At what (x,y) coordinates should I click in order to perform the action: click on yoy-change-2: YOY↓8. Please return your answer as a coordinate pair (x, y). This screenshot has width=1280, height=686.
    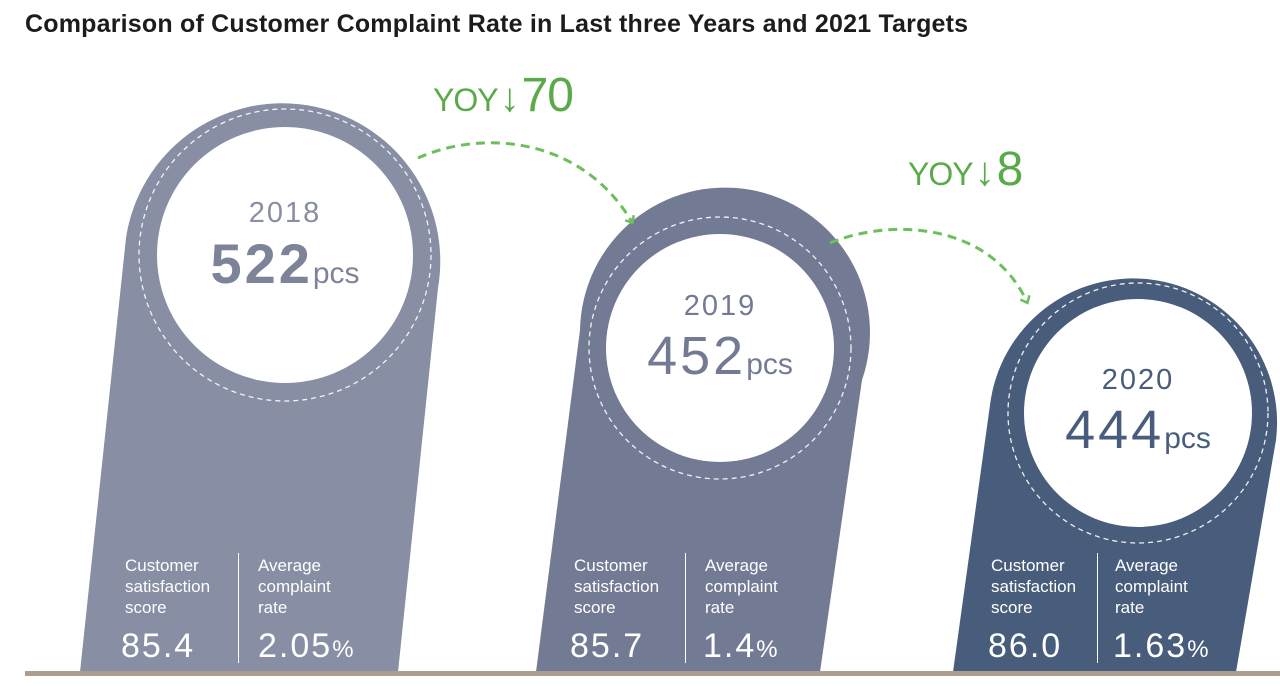
    Looking at the image, I should click on (966, 169).